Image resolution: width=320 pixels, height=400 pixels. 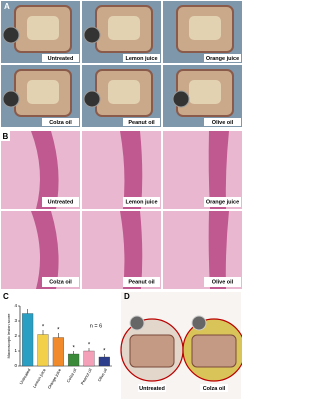 What do you see at coordinates (15, 350) in the screenshot?
I see `y-tick-label: 1` at bounding box center [15, 350].